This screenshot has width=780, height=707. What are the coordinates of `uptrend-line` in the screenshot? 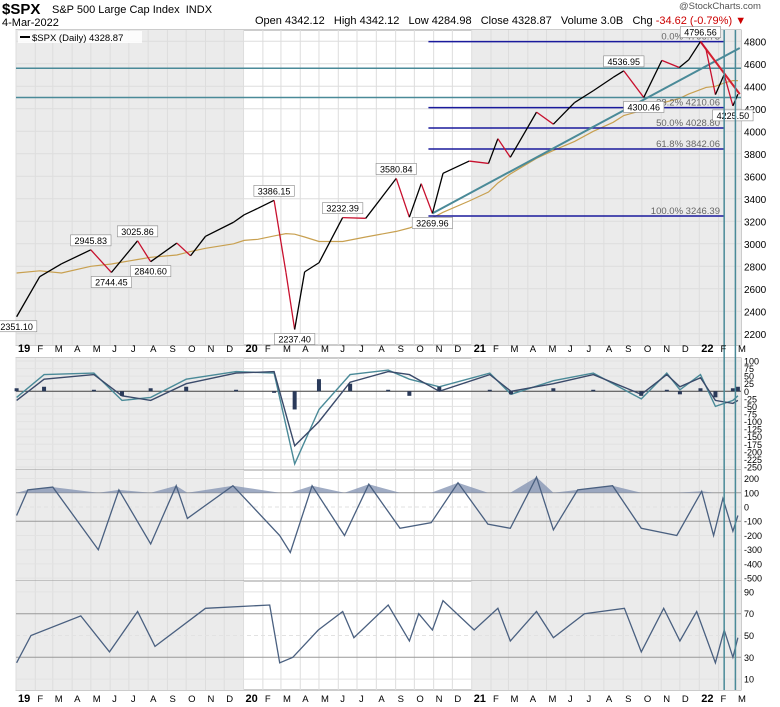 It's located at (586, 131).